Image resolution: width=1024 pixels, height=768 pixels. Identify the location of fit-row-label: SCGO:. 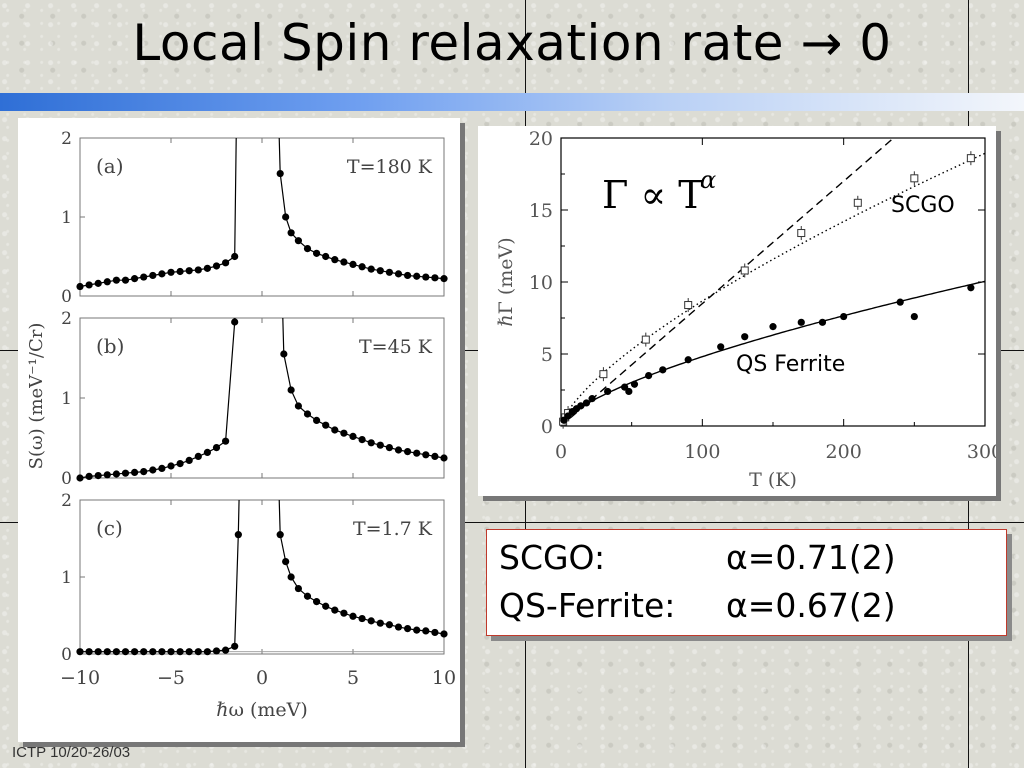
(552, 557).